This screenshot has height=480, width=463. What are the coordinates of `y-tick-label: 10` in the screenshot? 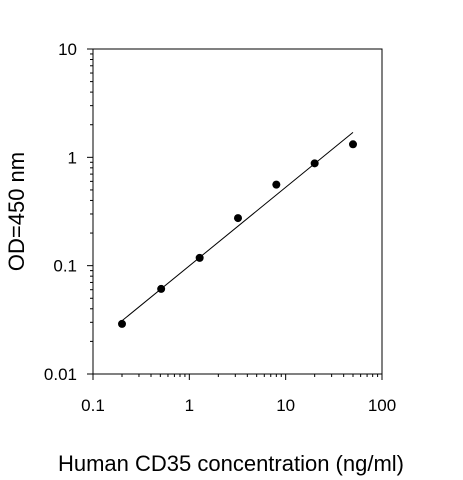 It's located at (67, 49).